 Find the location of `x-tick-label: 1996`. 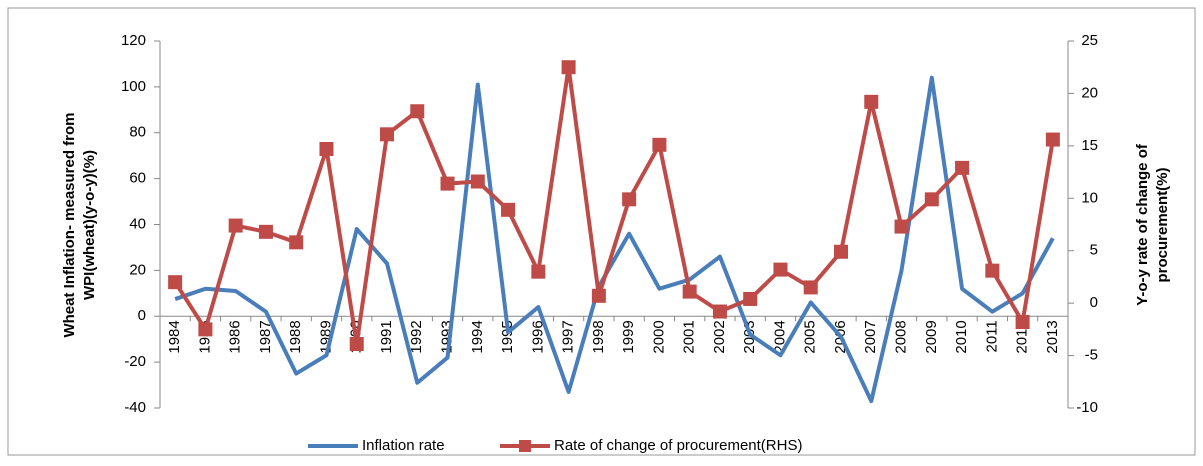

x-tick-label: 1996 is located at coordinates (537, 336).